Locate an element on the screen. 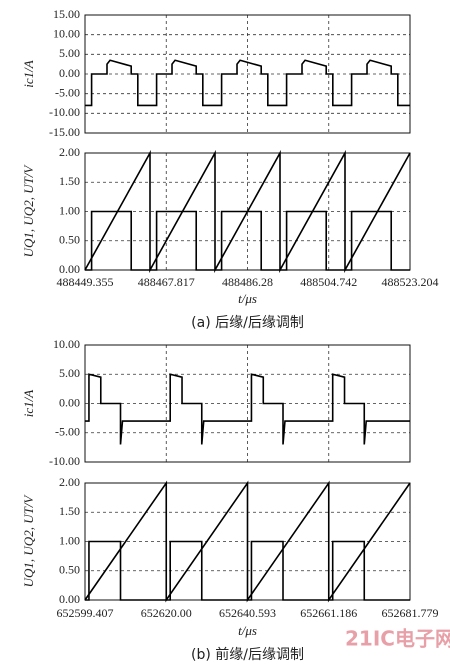 The image size is (450, 666). x-tick-label: 488523.204 is located at coordinates (410, 282).